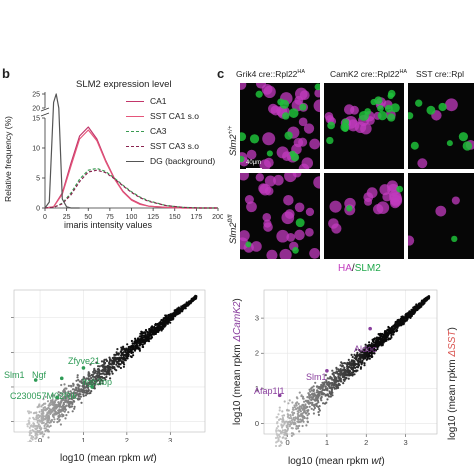  Describe the element at coordinates (135, 161) in the screenshot. I see `legend-swatch` at that location.